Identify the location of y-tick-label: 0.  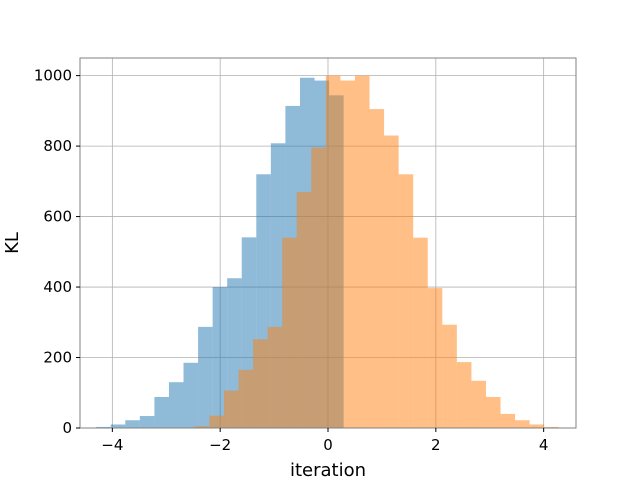
(67, 428).